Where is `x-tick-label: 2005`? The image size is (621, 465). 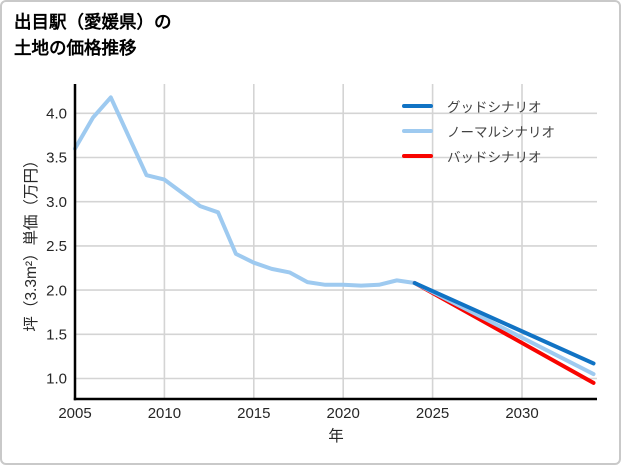
x-tick-label: 2005 is located at coordinates (74, 413).